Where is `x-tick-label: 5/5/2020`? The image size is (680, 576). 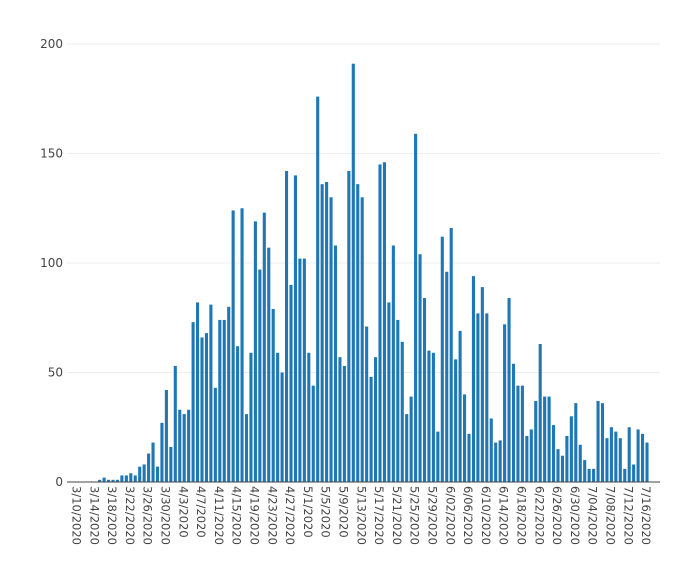
x-tick-label: 5/5/2020 is located at coordinates (326, 512).